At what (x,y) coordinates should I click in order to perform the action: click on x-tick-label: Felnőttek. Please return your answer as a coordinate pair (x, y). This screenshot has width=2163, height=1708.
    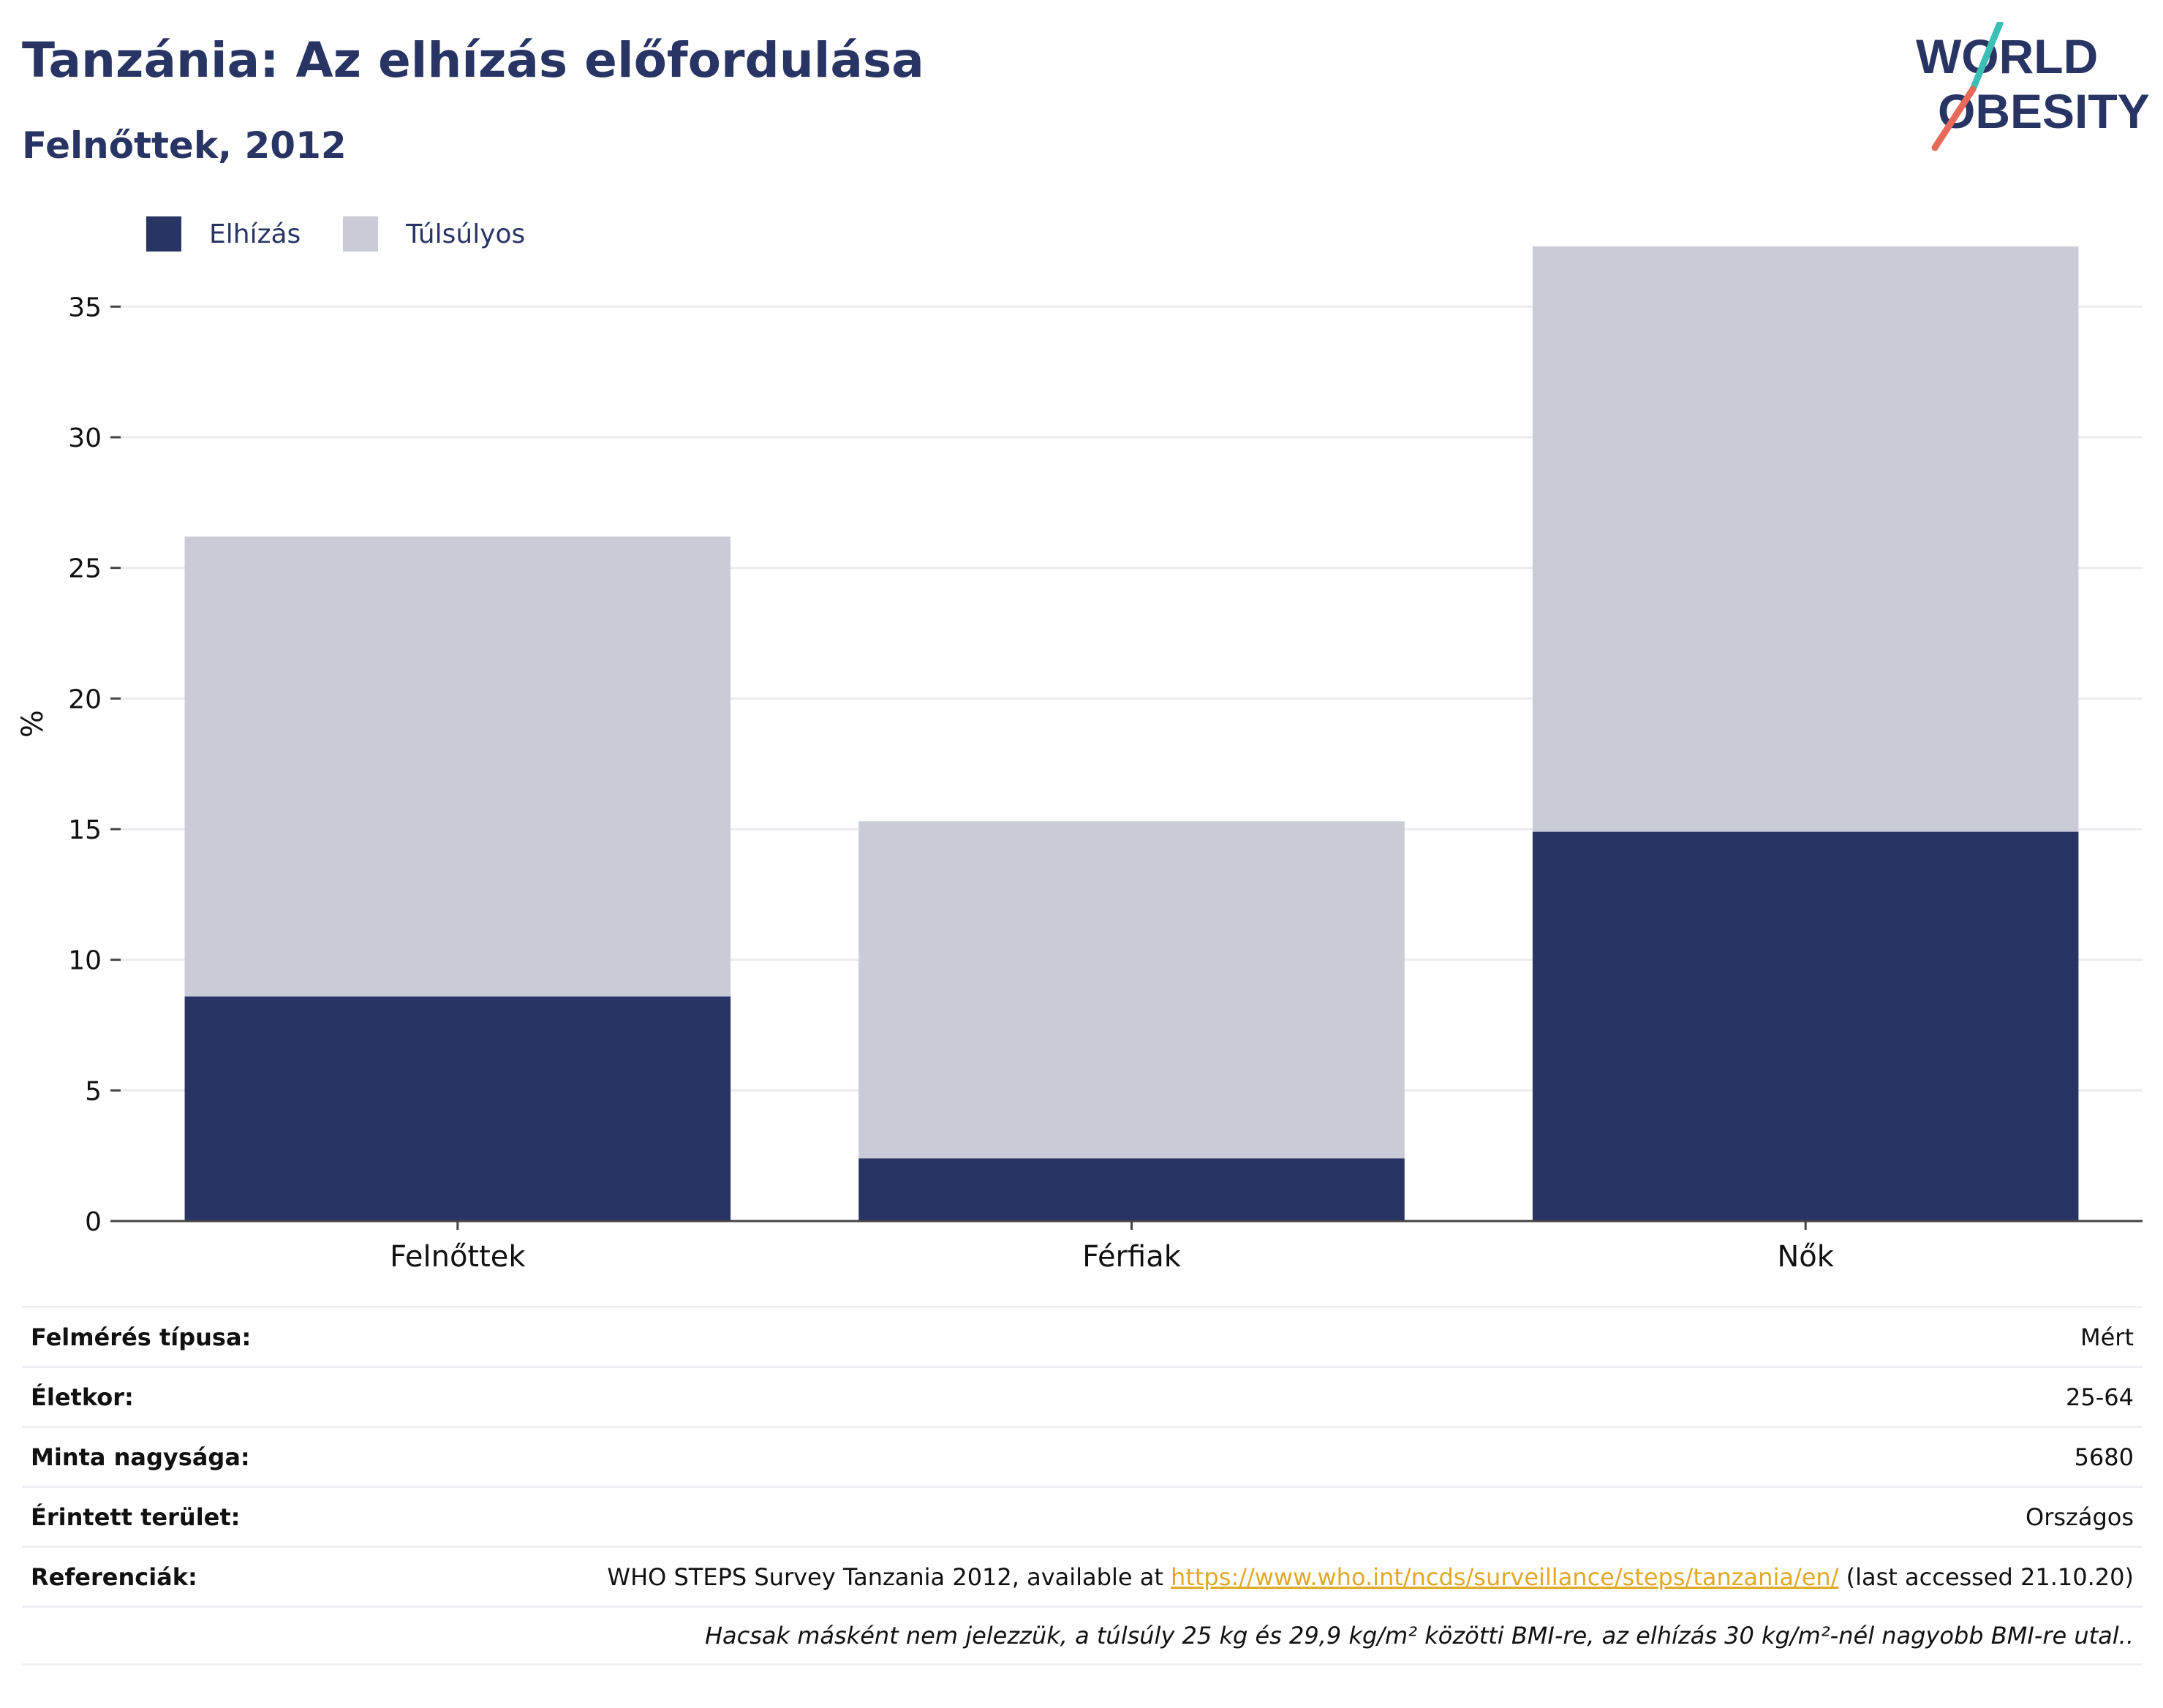
    Looking at the image, I should click on (458, 1257).